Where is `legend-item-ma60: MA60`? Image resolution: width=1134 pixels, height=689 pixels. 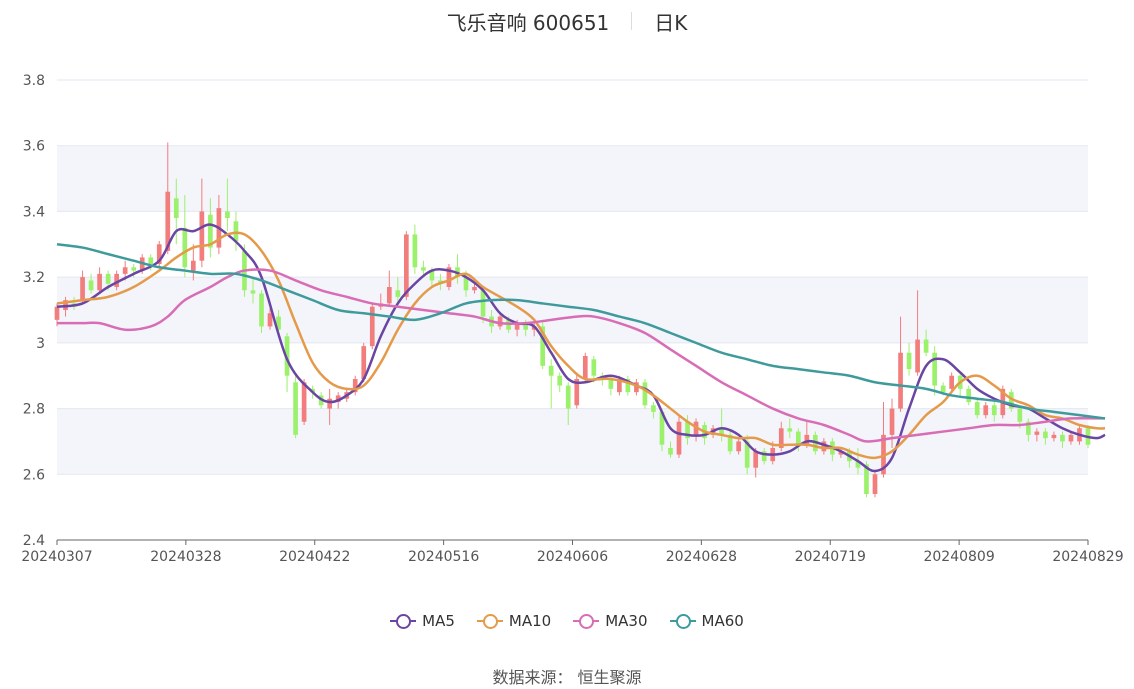
legend-item-ma60: MA60 is located at coordinates (706, 621).